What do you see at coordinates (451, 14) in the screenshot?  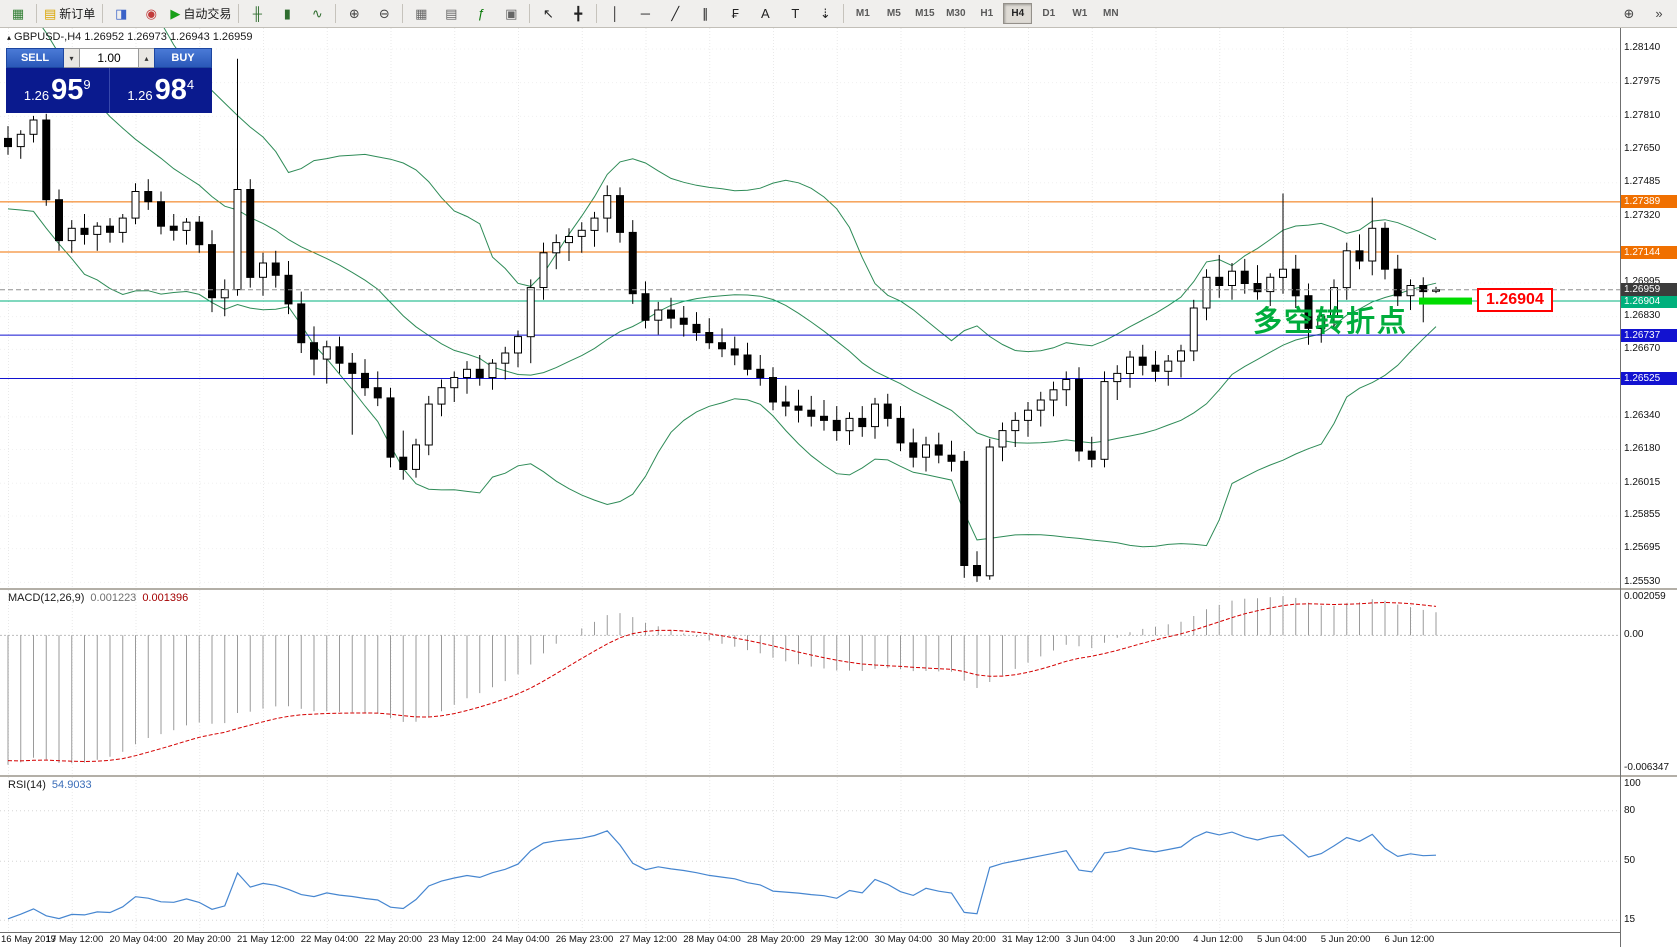 I see `cascade-windows-icon: ▤` at bounding box center [451, 14].